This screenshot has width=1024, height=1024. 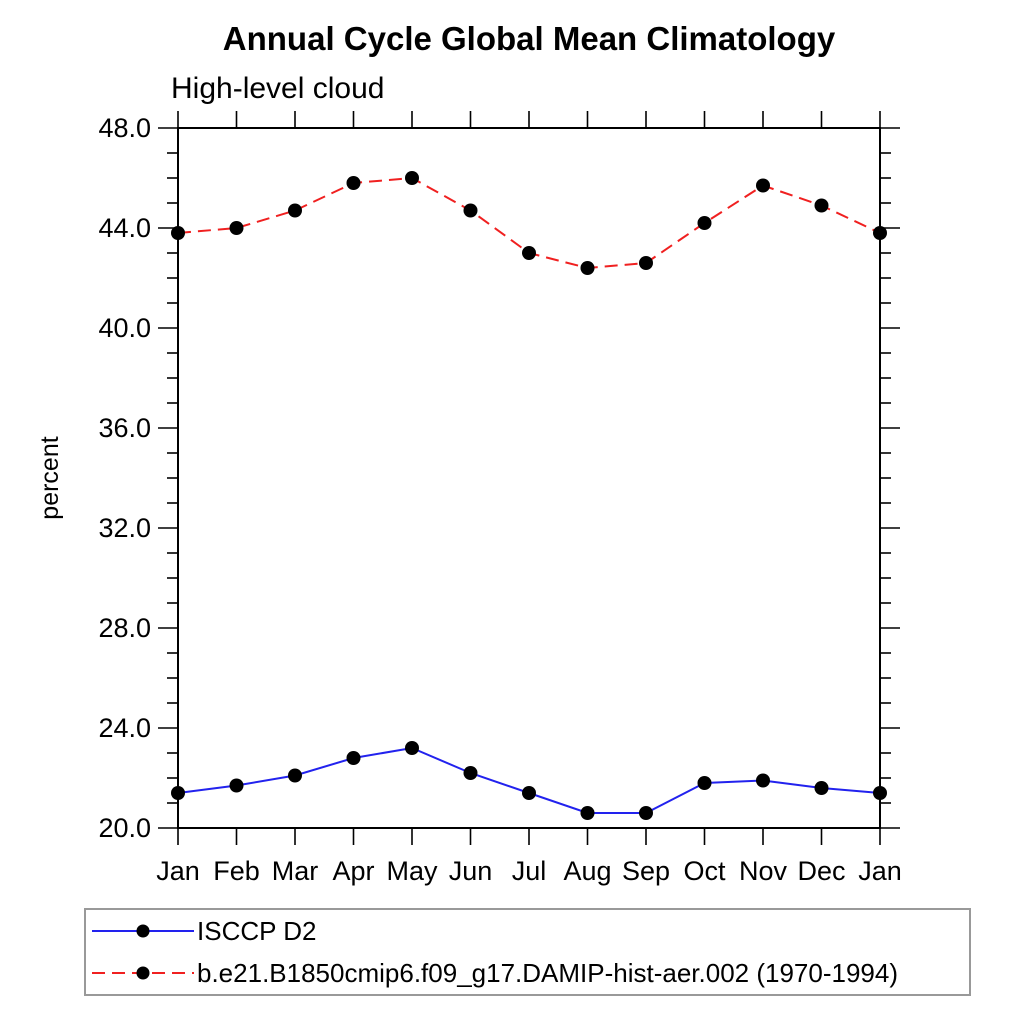 I want to click on chart-subtitle: High-level cloud, so click(x=278, y=88).